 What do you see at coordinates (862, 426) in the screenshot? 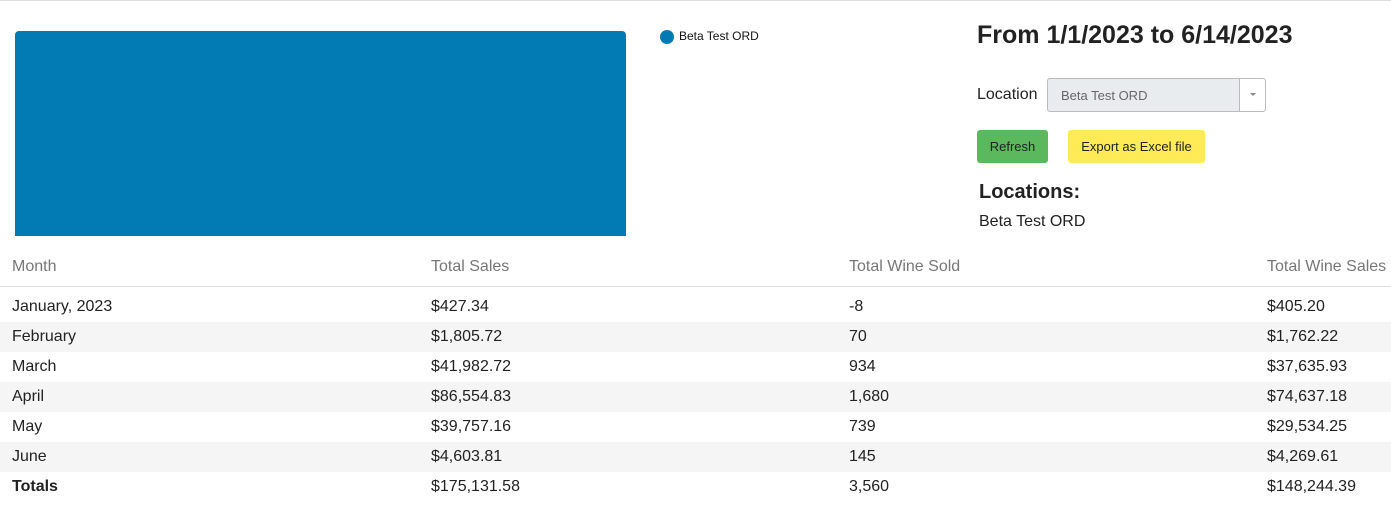
I see `table-cell: 739` at bounding box center [862, 426].